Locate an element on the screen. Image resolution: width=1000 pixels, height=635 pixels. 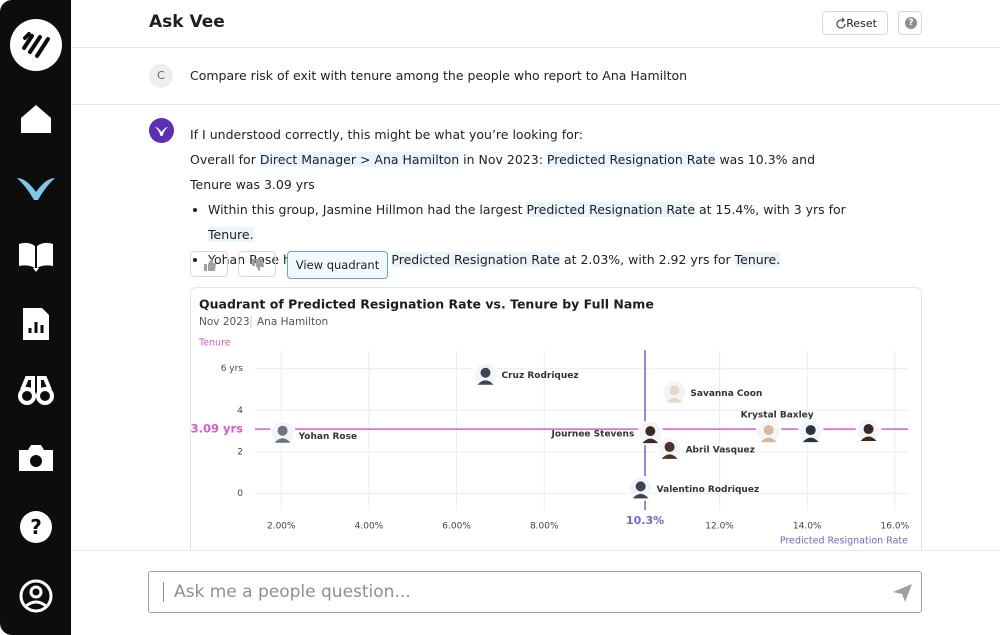
help-glyph: ? is located at coordinates (36, 527).